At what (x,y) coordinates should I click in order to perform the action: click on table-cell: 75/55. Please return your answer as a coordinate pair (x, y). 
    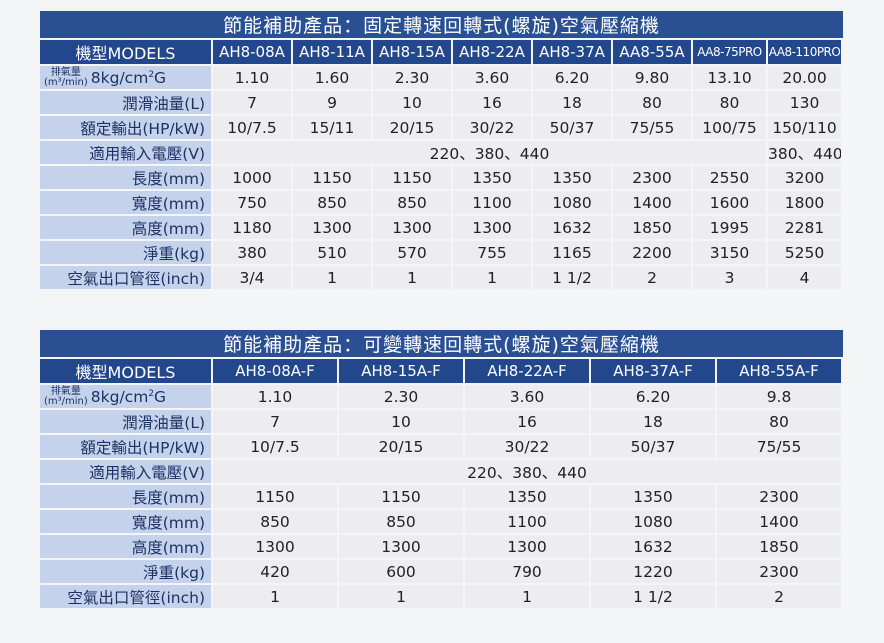
    Looking at the image, I should click on (780, 447).